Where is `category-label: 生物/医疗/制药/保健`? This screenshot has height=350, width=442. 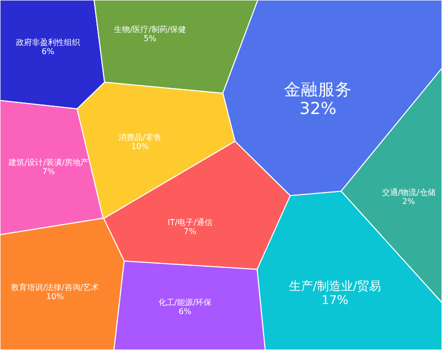
category-label: 生物/医疗/制药/保健 is located at coordinates (150, 29).